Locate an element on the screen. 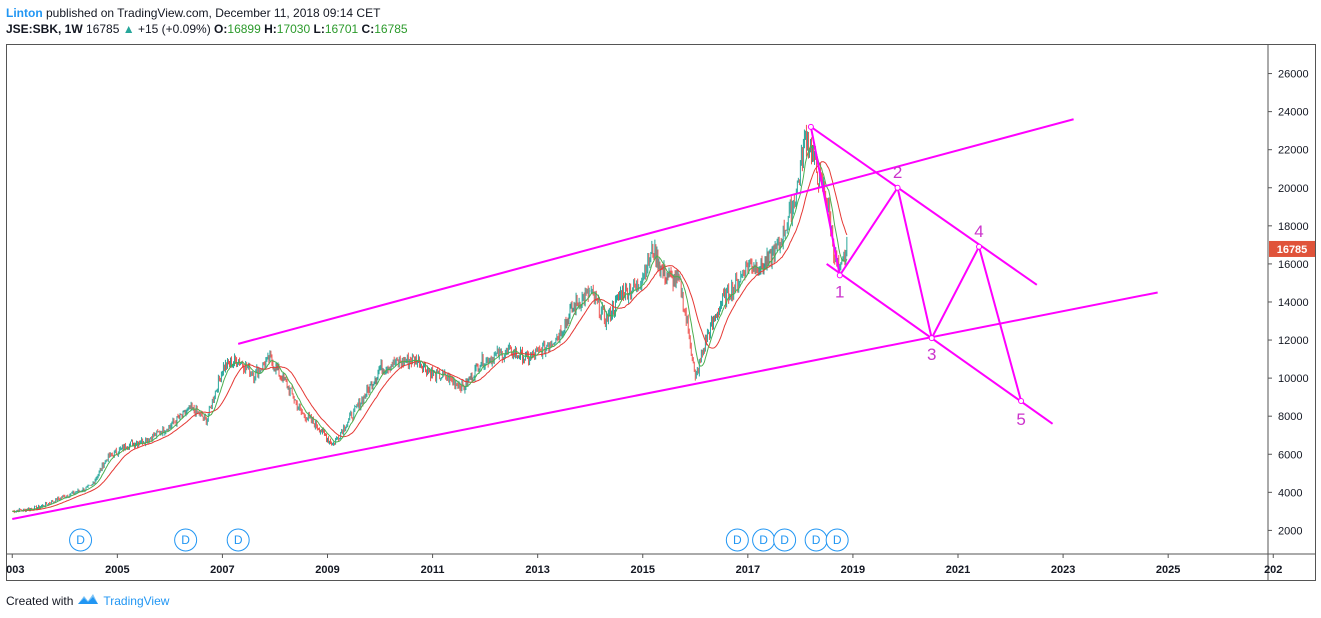 The width and height of the screenshot is (1321, 618). y-tick-label: 8000 is located at coordinates (1290, 417).